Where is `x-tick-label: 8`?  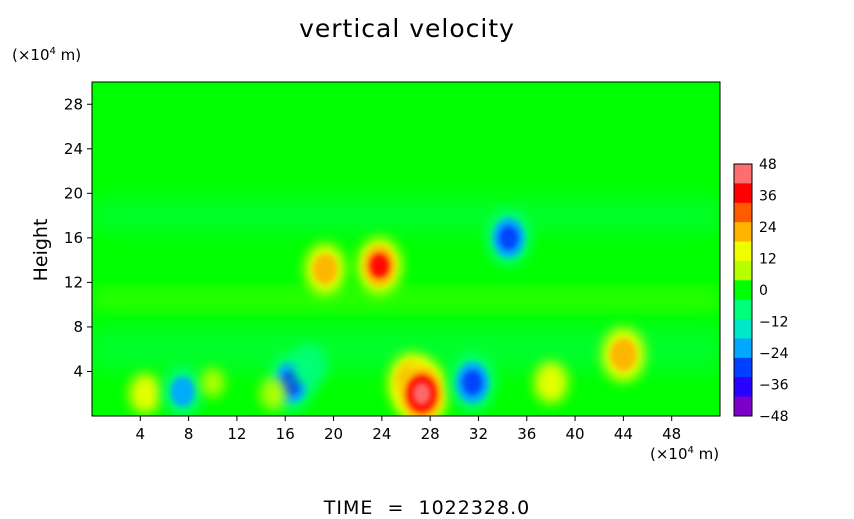 x-tick-label: 8 is located at coordinates (189, 434).